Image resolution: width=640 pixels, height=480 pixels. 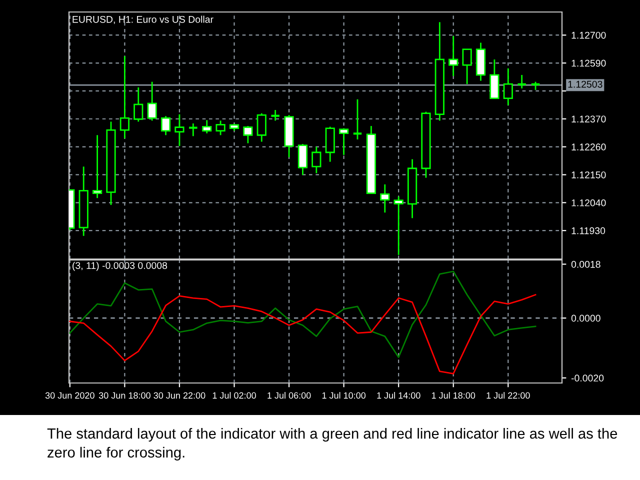 What do you see at coordinates (69, 395) in the screenshot?
I see `x-tick-label: 30 Jun 2020` at bounding box center [69, 395].